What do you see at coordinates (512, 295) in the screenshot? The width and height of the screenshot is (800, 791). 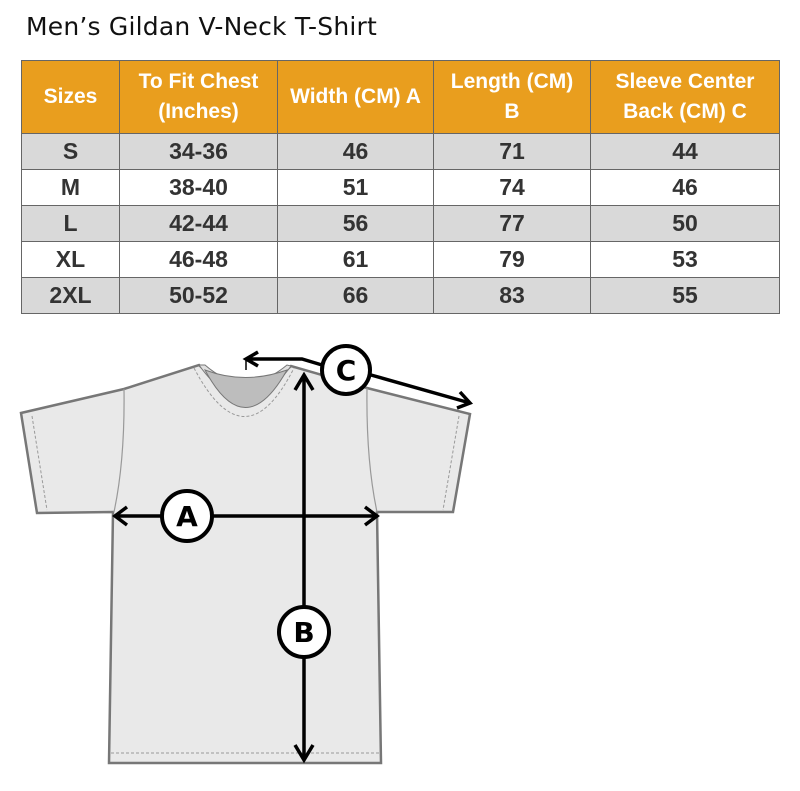 I see `table-cell: 83` at bounding box center [512, 295].